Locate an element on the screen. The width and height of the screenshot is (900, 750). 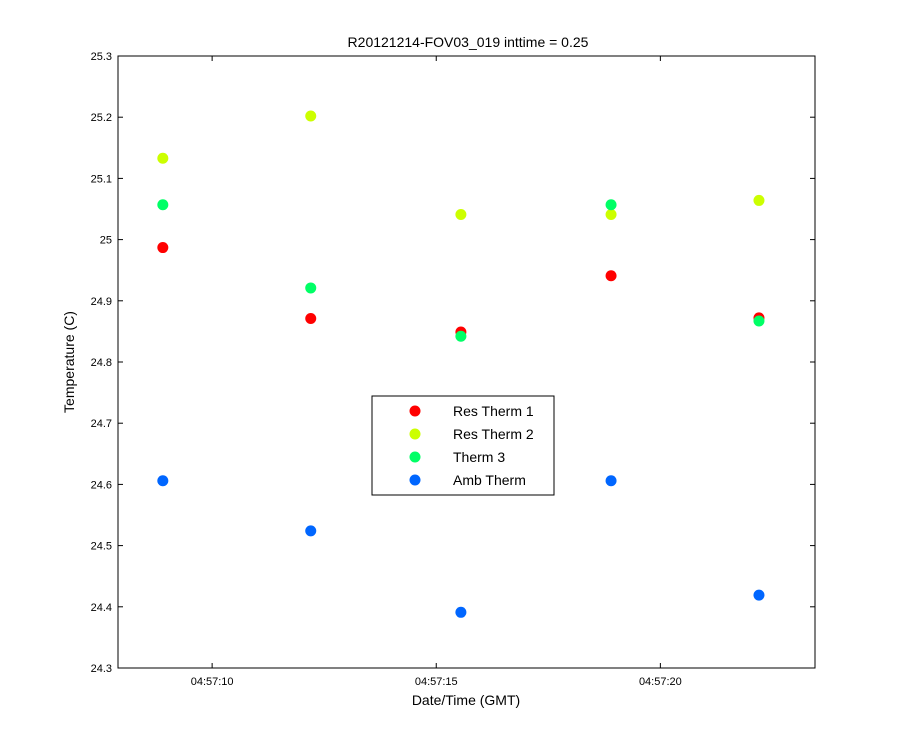
x-axis-label: Date/Time (GMT) is located at coordinates (466, 700).